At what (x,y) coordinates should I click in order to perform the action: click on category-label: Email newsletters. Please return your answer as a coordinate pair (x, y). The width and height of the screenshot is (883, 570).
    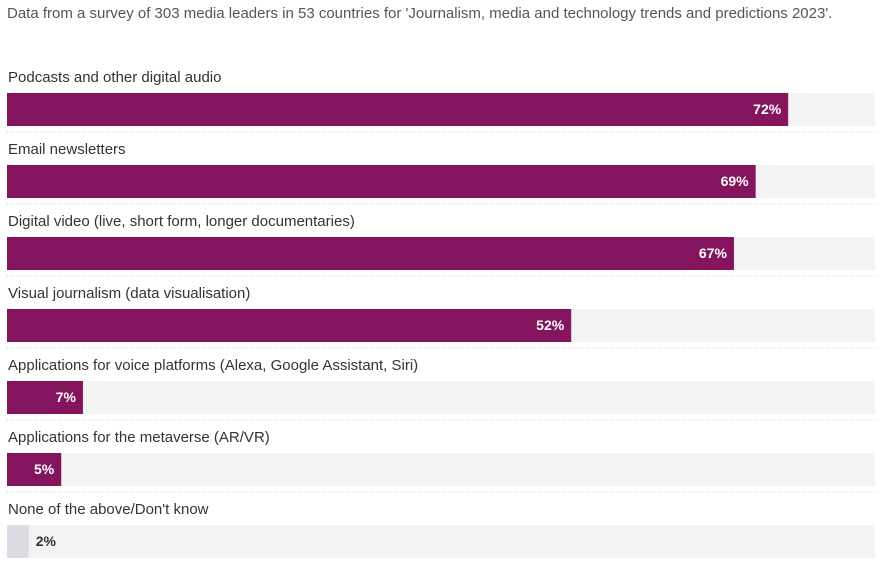
    Looking at the image, I should click on (67, 149).